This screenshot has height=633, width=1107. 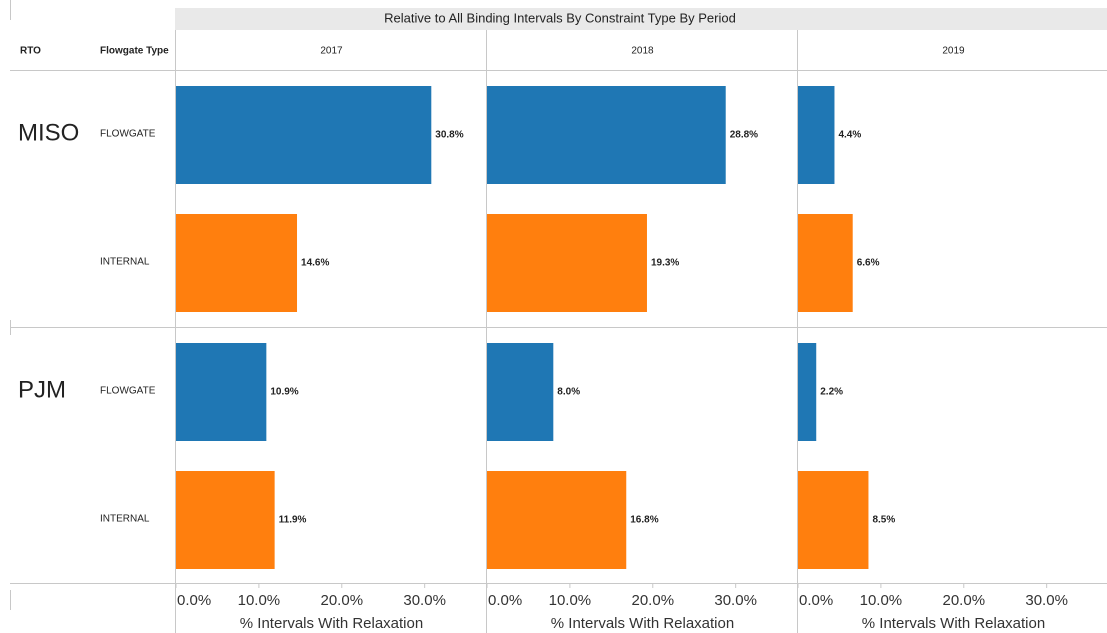 What do you see at coordinates (42, 389) in the screenshot?
I see `group-label: PJM` at bounding box center [42, 389].